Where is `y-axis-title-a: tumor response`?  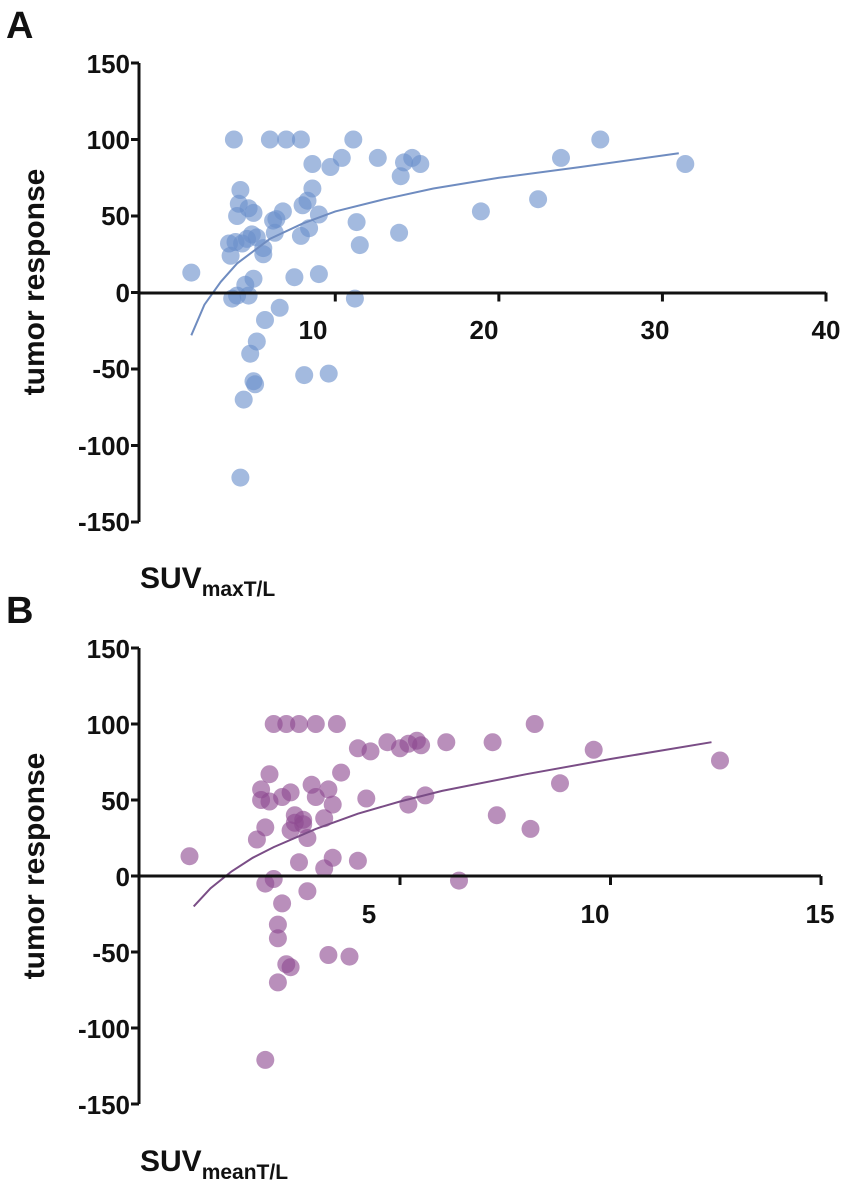
y-axis-title-a: tumor response is located at coordinates (34, 282).